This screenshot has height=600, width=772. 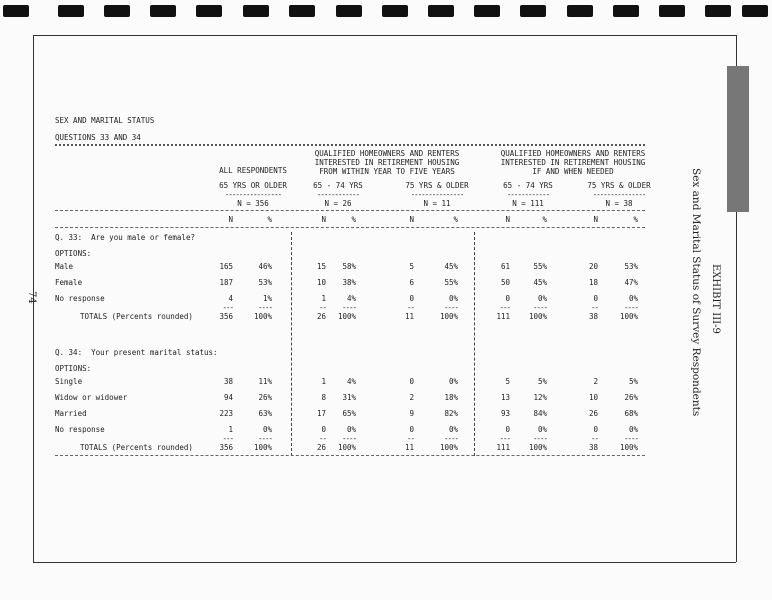 I want to click on column-sample-size: N = 26, so click(x=338, y=203).